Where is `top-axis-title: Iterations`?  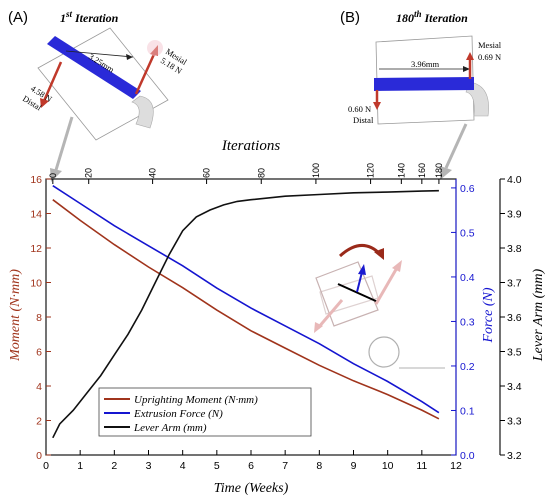
top-axis-title: Iterations is located at coordinates (250, 146).